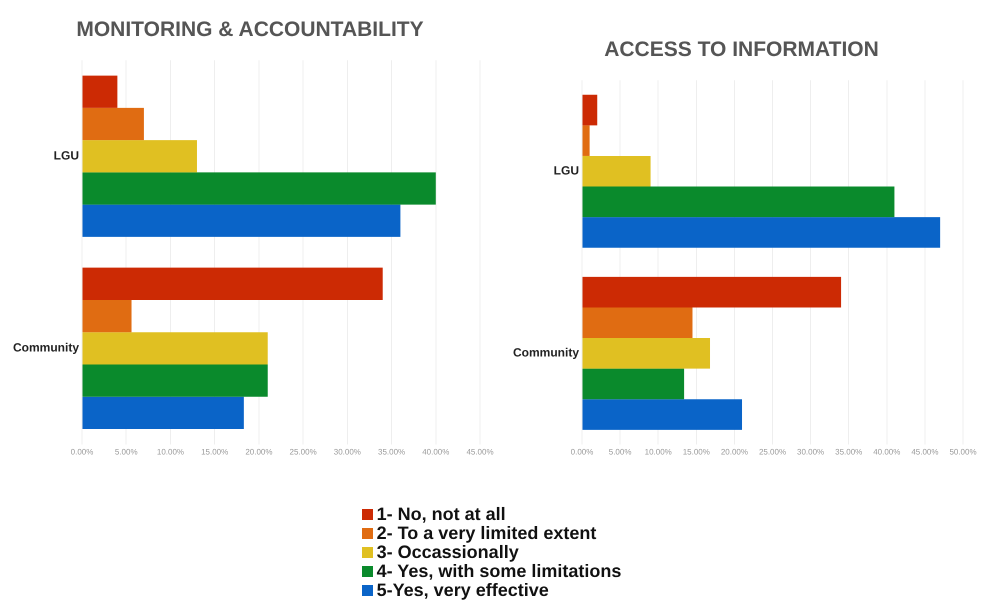 The image size is (983, 612). I want to click on legend-label: 4- Yes, with some limitations, so click(499, 571).